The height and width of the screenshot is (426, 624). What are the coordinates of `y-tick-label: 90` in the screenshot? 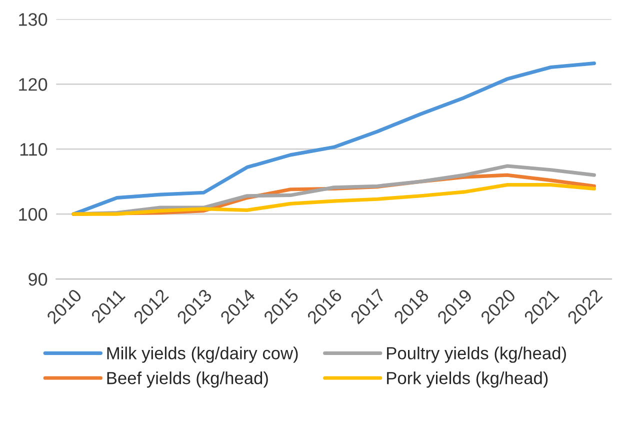 It's located at (38, 279).